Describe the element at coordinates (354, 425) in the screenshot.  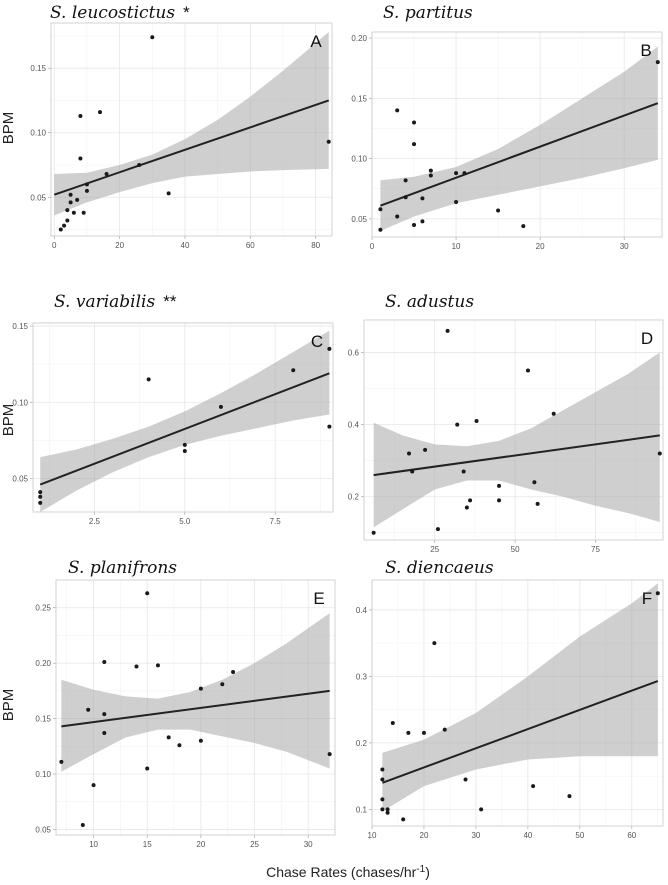
I see `y-tick-label: 0.4` at that location.